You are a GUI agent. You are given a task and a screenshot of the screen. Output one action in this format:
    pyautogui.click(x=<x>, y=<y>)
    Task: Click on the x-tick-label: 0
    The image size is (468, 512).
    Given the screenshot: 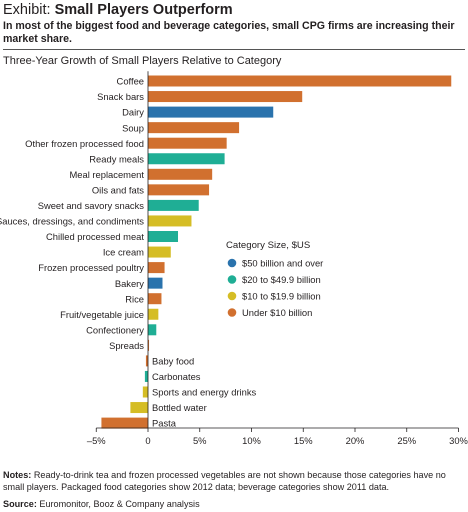 What is the action you would take?
    pyautogui.click(x=147, y=440)
    